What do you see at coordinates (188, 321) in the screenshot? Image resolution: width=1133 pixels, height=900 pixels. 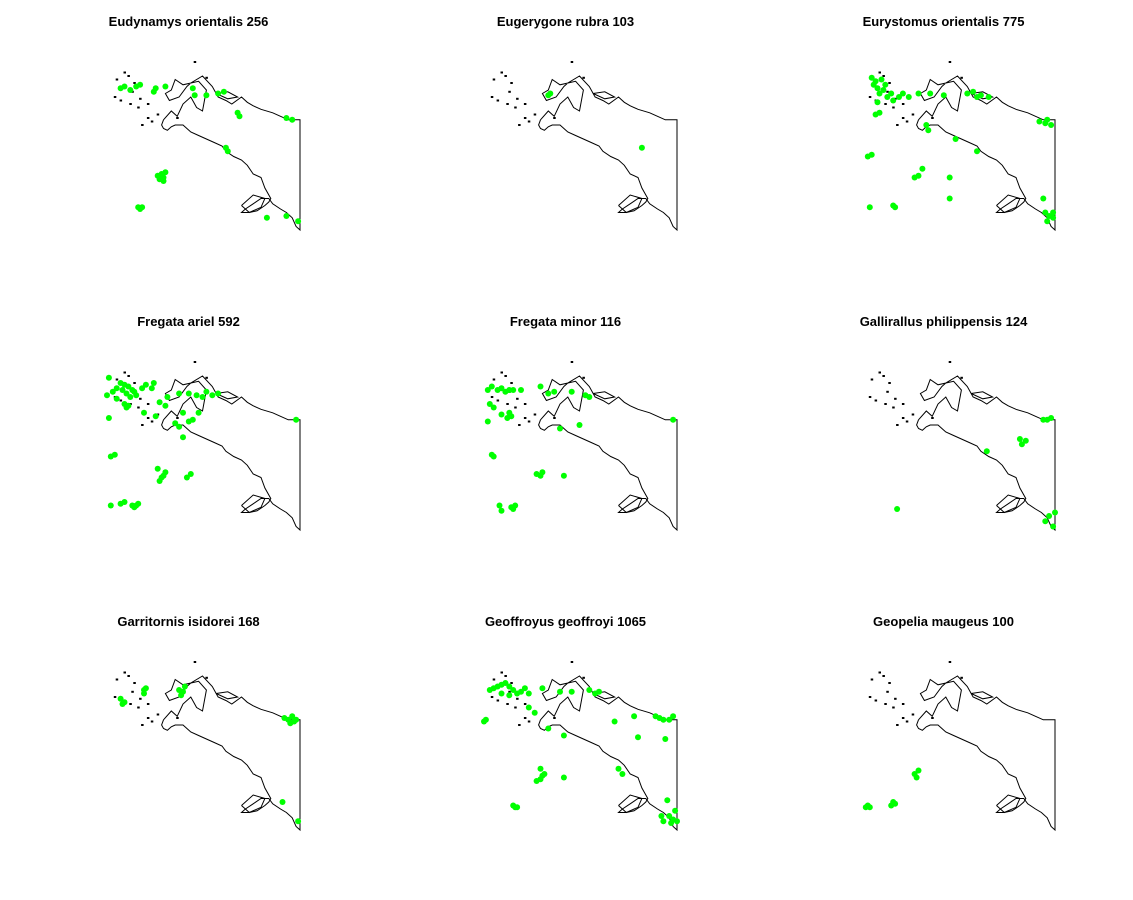 I see `facet-title: Fregata ariel 592` at bounding box center [188, 321].